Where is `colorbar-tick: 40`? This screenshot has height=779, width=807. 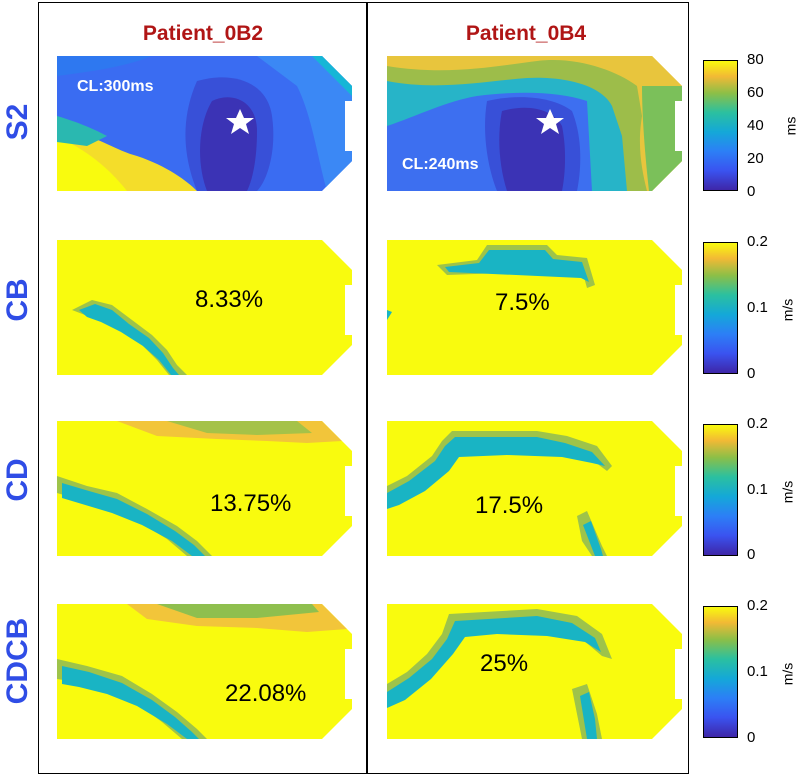 colorbar-tick: 40 is located at coordinates (755, 125).